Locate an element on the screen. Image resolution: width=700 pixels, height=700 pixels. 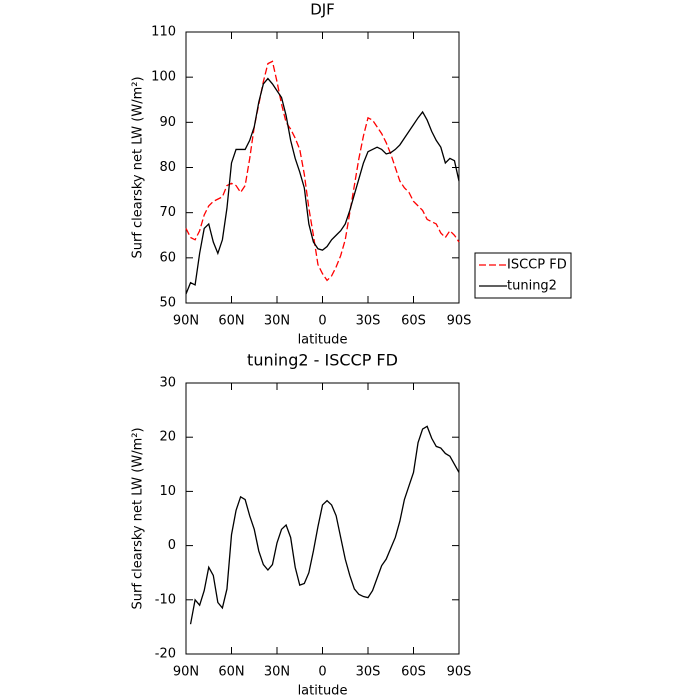
y-tick-label: 20 is located at coordinates (167, 437).